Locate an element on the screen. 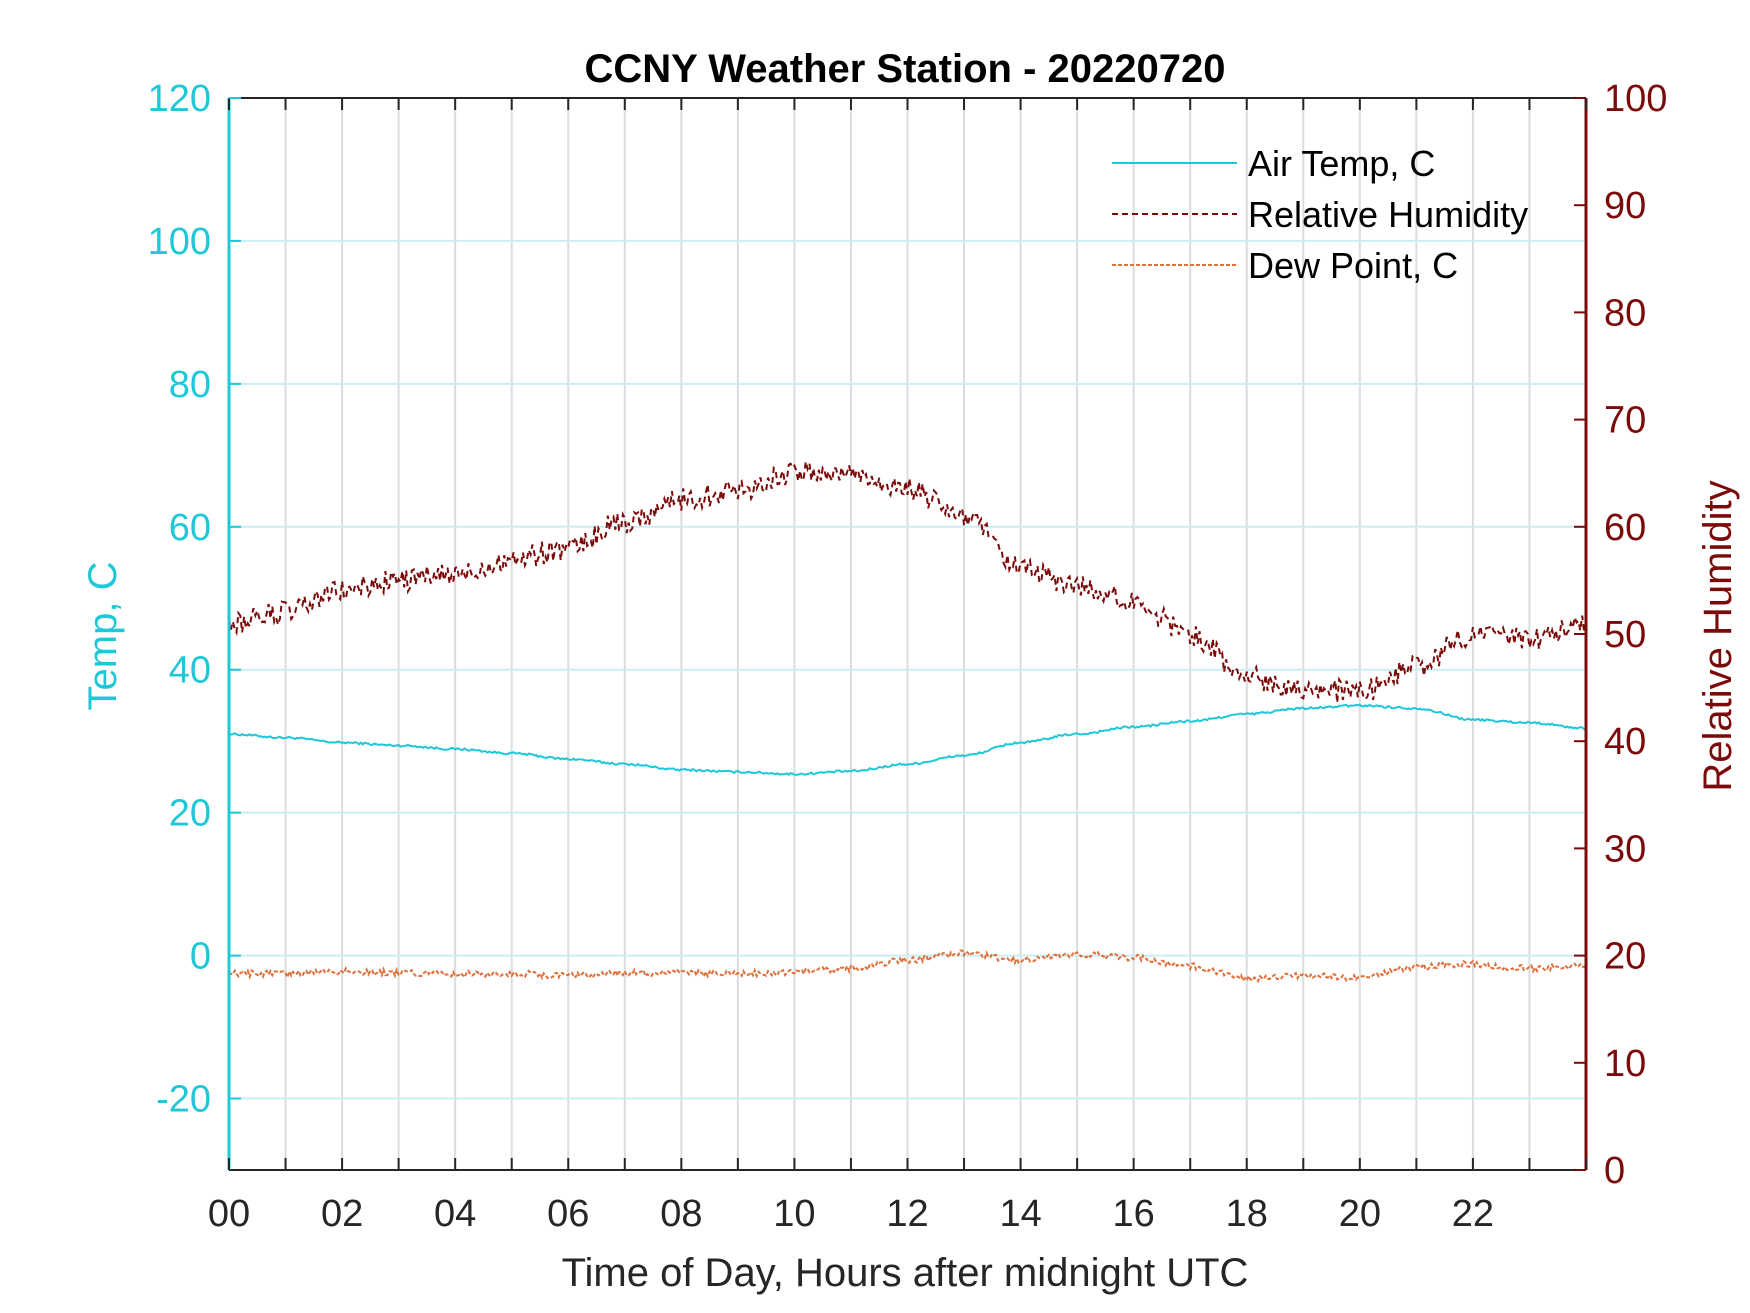  y-right-tick-label: 10 is located at coordinates (1625, 1064).